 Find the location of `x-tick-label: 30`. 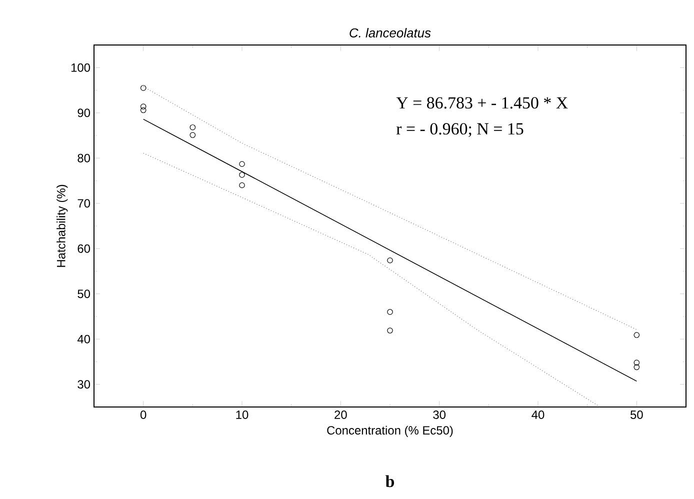

x-tick-label: 30 is located at coordinates (439, 414).